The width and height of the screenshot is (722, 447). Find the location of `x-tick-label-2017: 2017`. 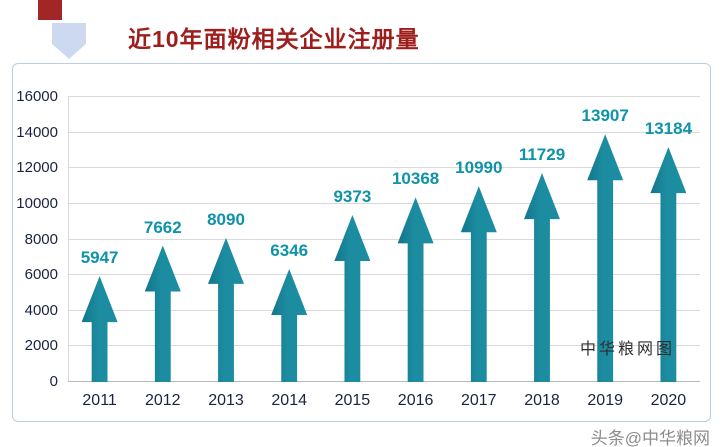

x-tick-label-2017: 2017 is located at coordinates (478, 400).